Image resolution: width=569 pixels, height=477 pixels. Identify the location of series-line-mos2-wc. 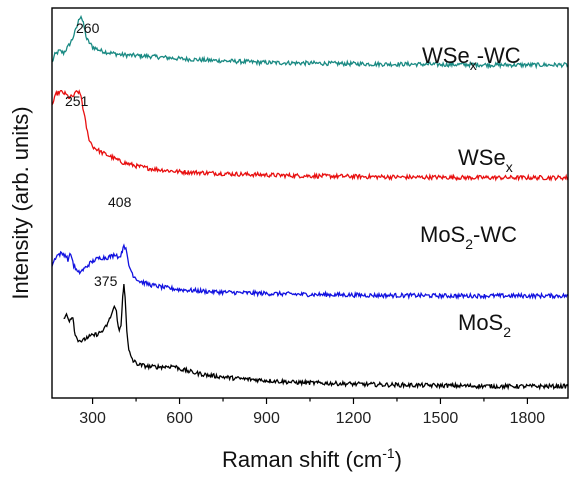
(310, 272).